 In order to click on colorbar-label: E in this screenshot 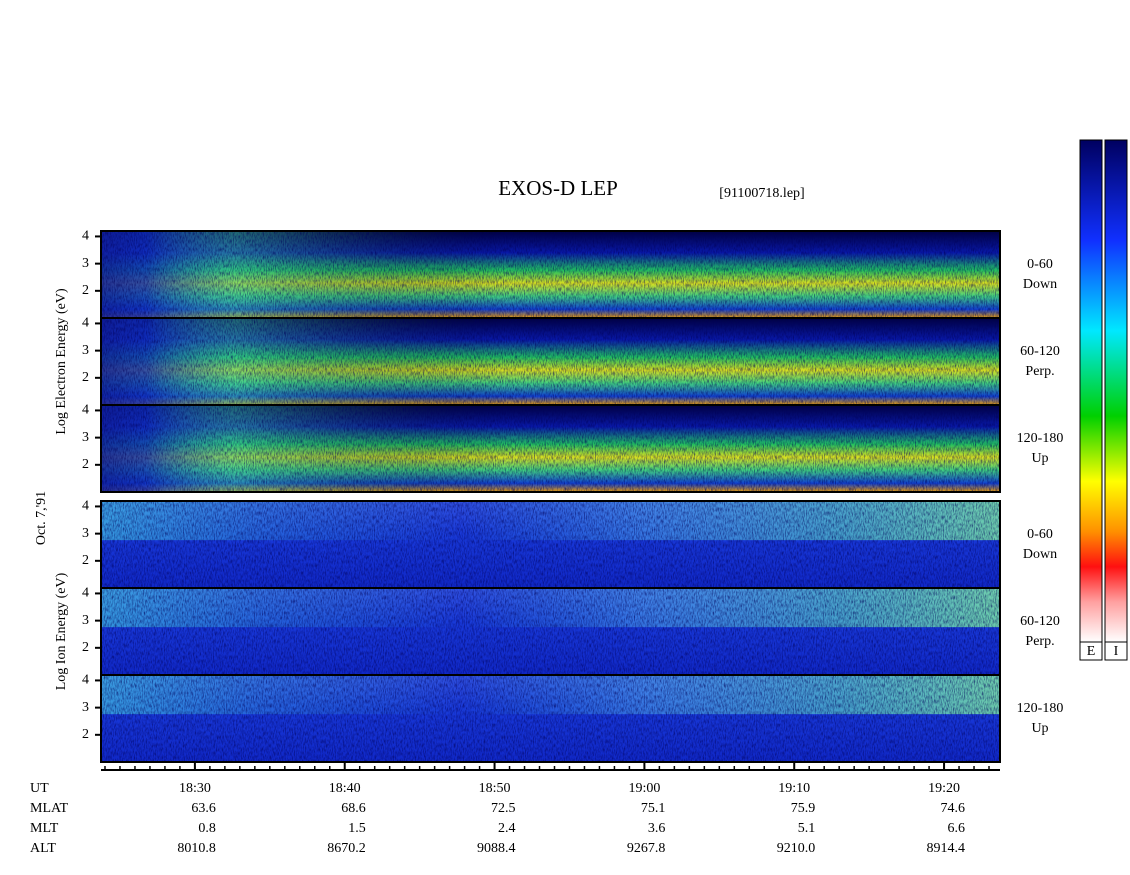, I will do `click(1091, 651)`.